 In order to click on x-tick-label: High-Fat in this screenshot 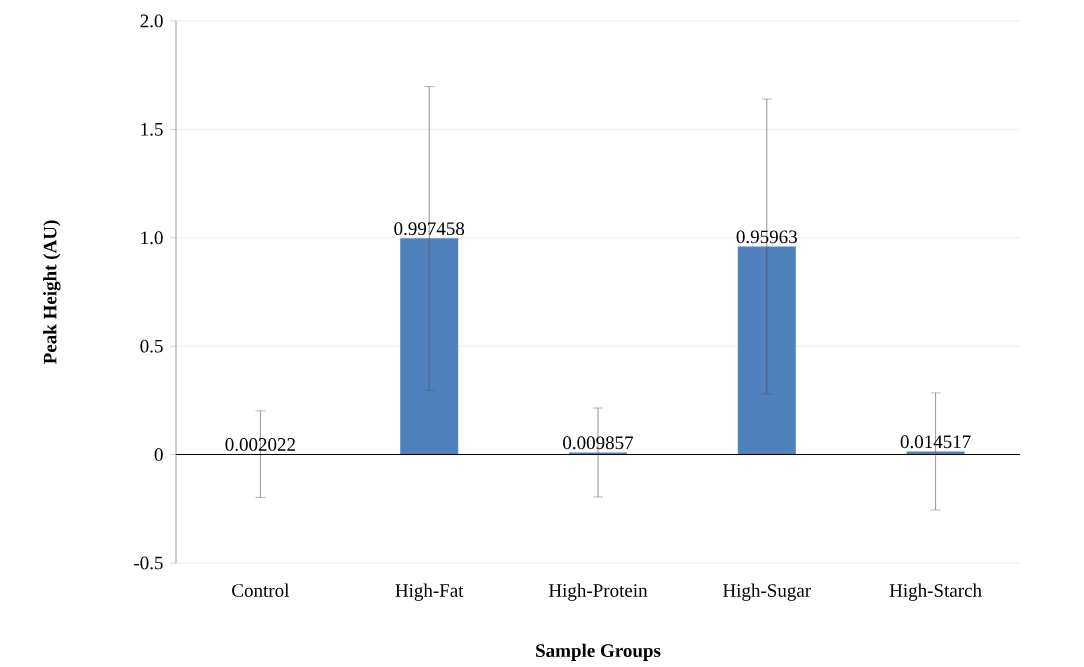, I will do `click(429, 592)`.